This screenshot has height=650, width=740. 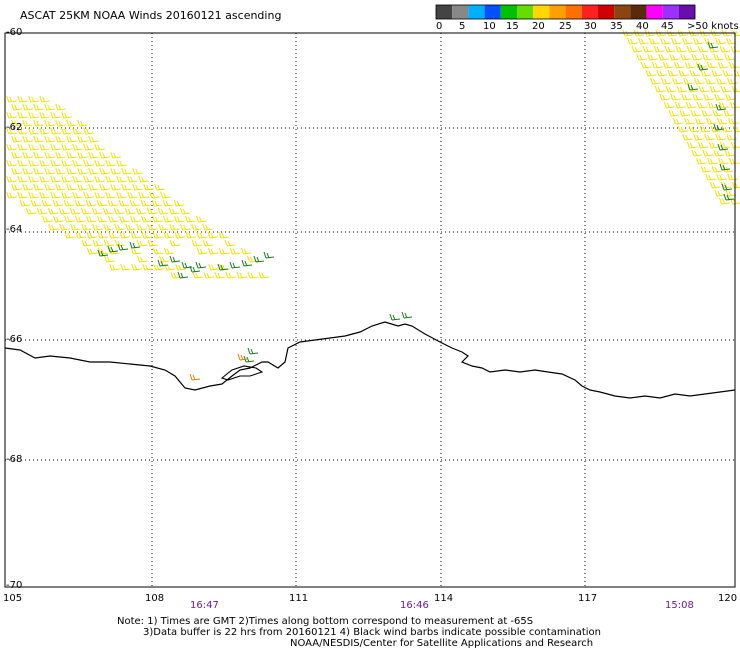 What do you see at coordinates (204, 605) in the screenshot?
I see `time-label-1: 16:47` at bounding box center [204, 605].